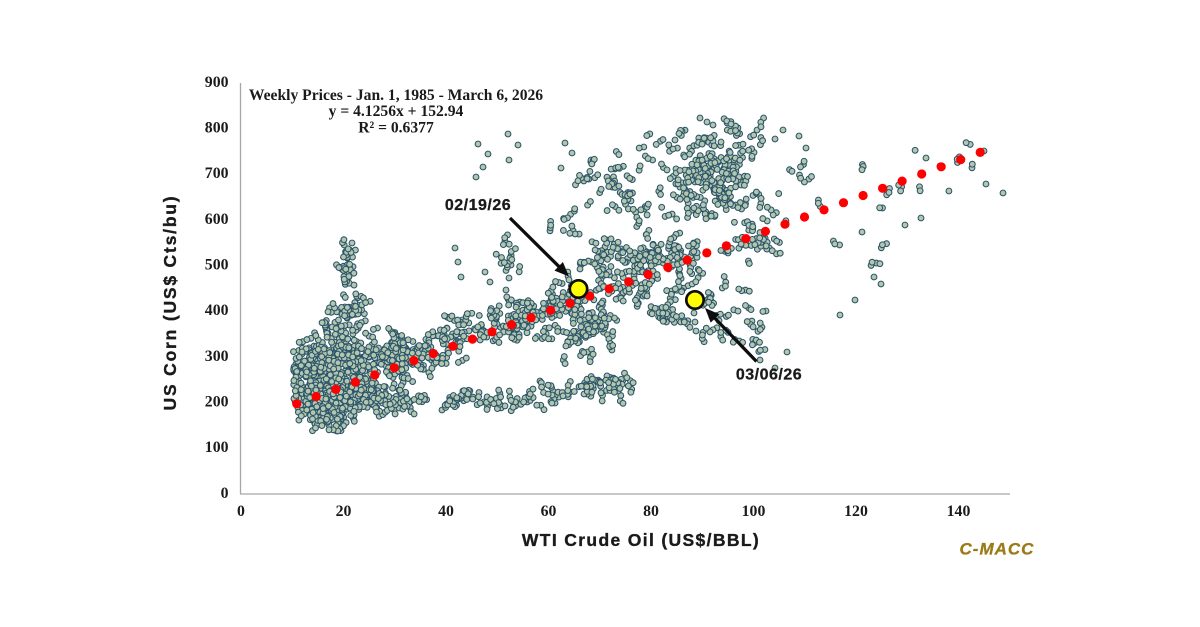 This screenshot has width=1200, height=627. I want to click on svg-text: 300, so click(217, 356).